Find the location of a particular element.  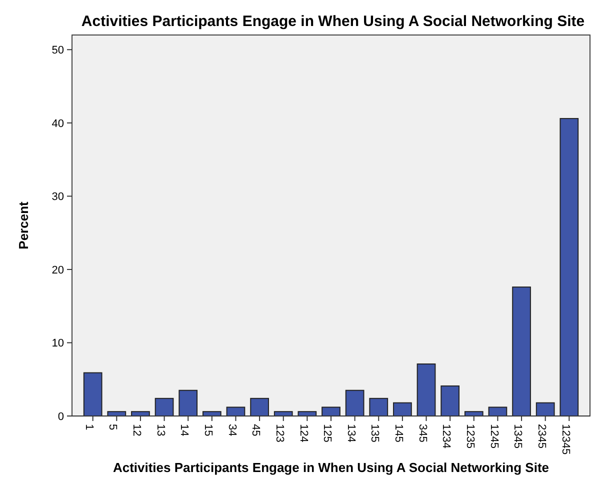

x-tick-label: 125 is located at coordinates (327, 433).